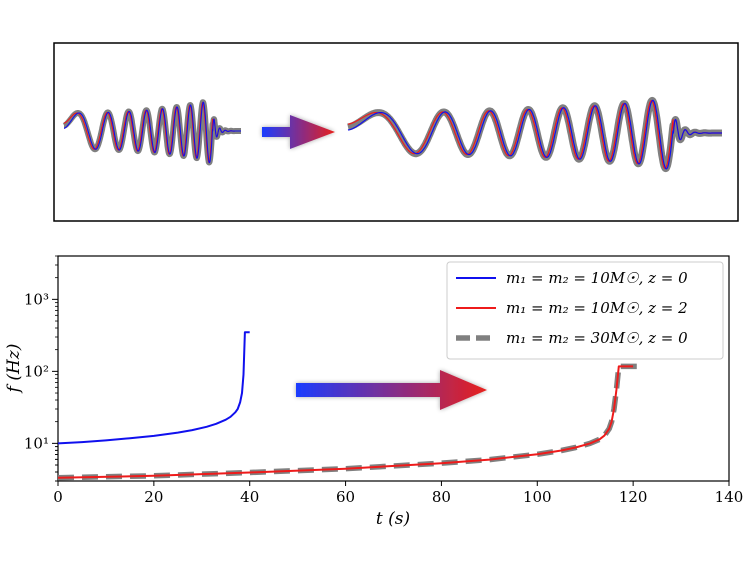 This screenshot has width=747, height=561. I want to click on x-tick-label: 100, so click(537, 497).